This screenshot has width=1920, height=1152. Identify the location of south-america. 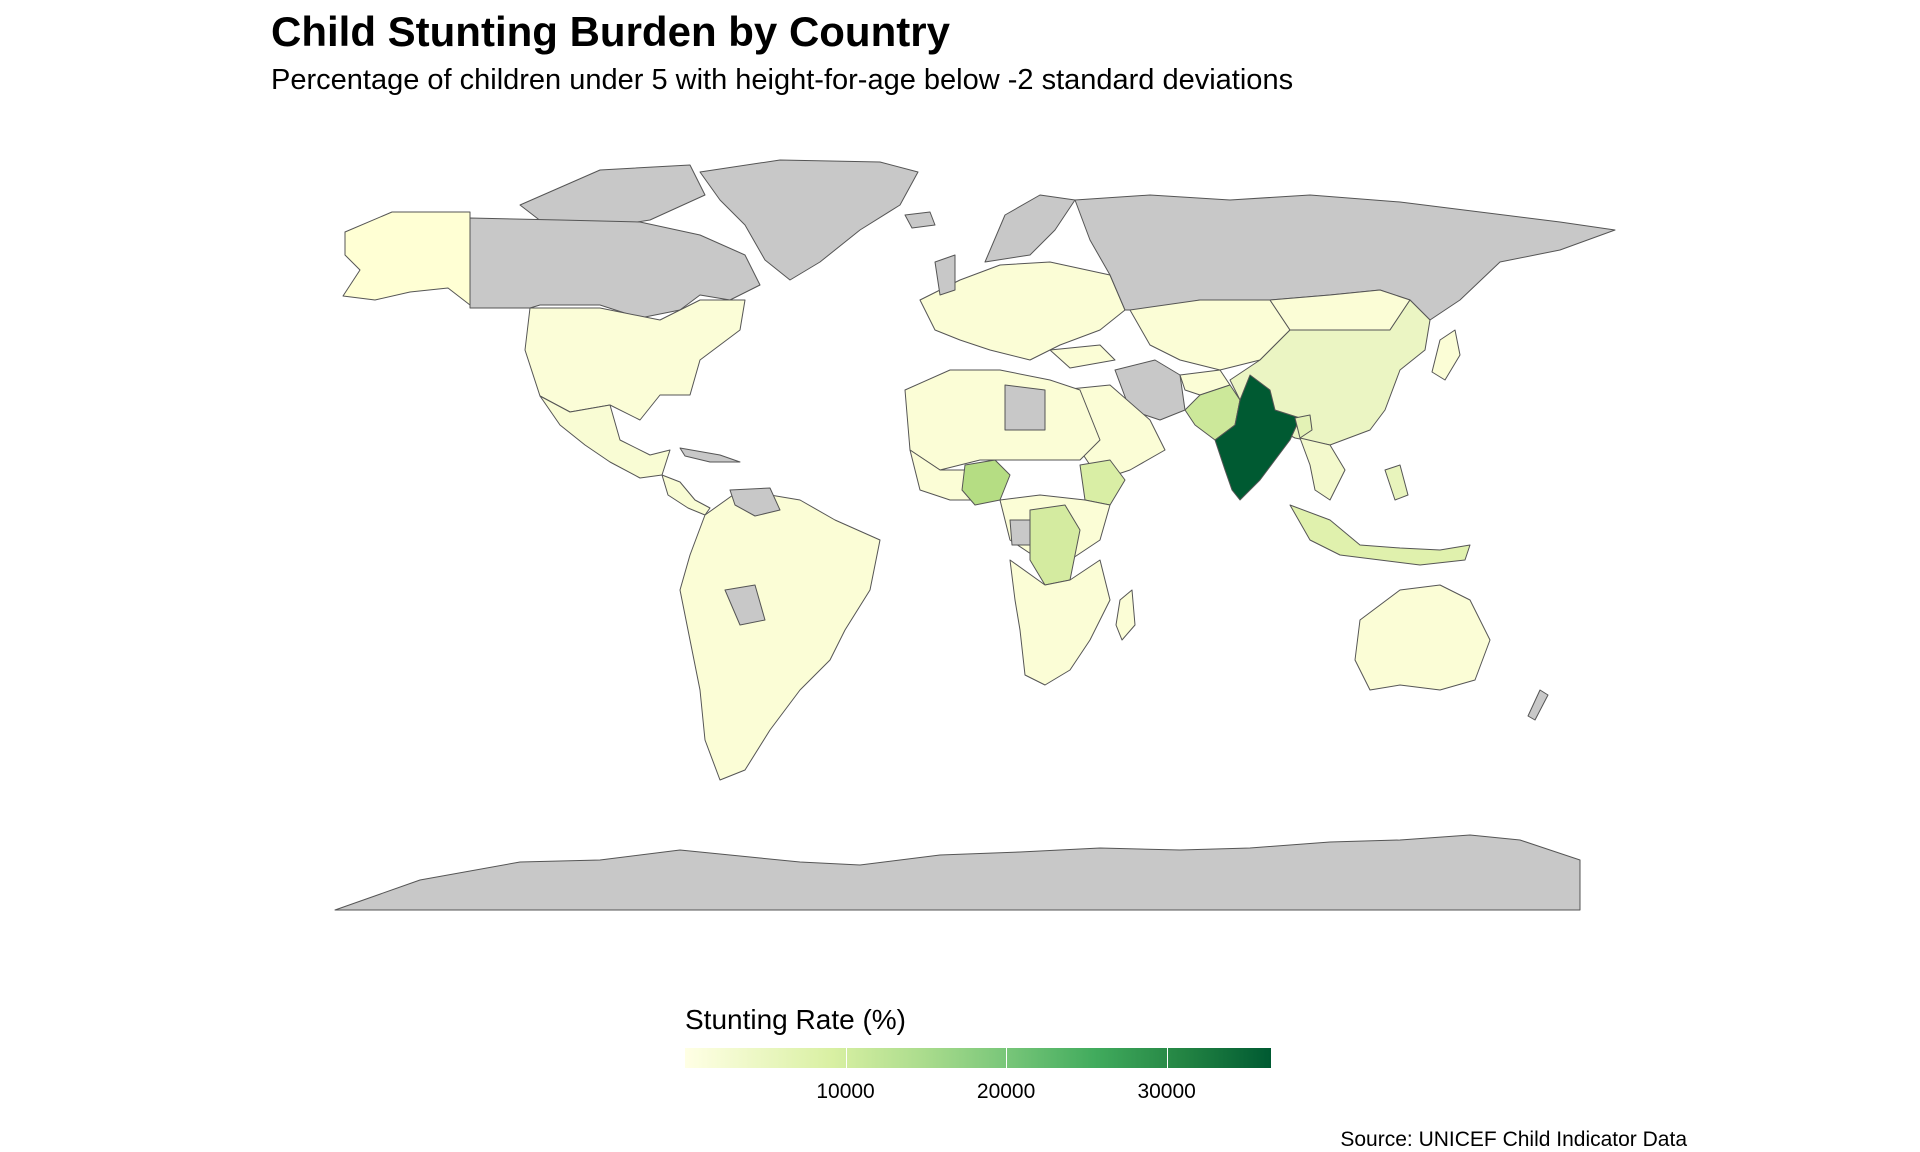
(780, 635).